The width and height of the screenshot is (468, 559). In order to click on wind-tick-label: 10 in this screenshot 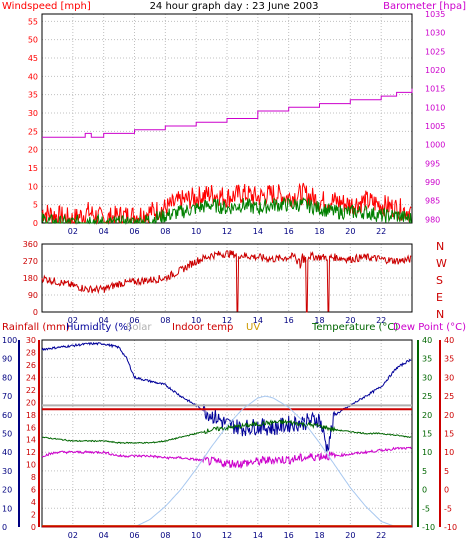, I will do `click(33, 186)`.